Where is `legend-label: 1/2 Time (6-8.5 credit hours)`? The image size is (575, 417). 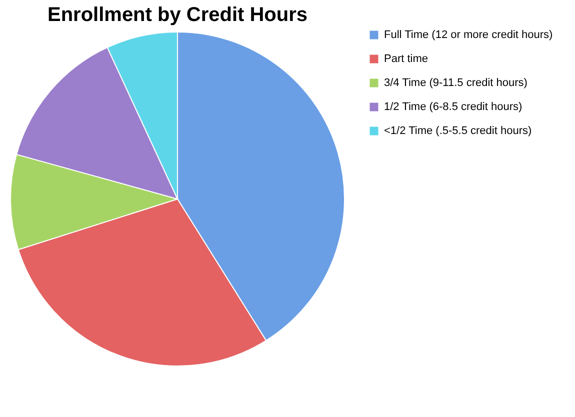 legend-label: 1/2 Time (6-8.5 credit hours) is located at coordinates (453, 107).